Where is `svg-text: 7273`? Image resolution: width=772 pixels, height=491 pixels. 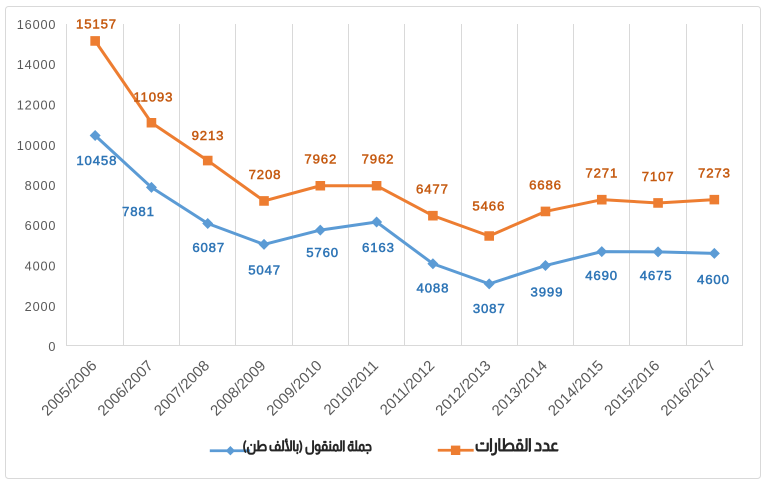 svg-text: 7273 is located at coordinates (714, 173).